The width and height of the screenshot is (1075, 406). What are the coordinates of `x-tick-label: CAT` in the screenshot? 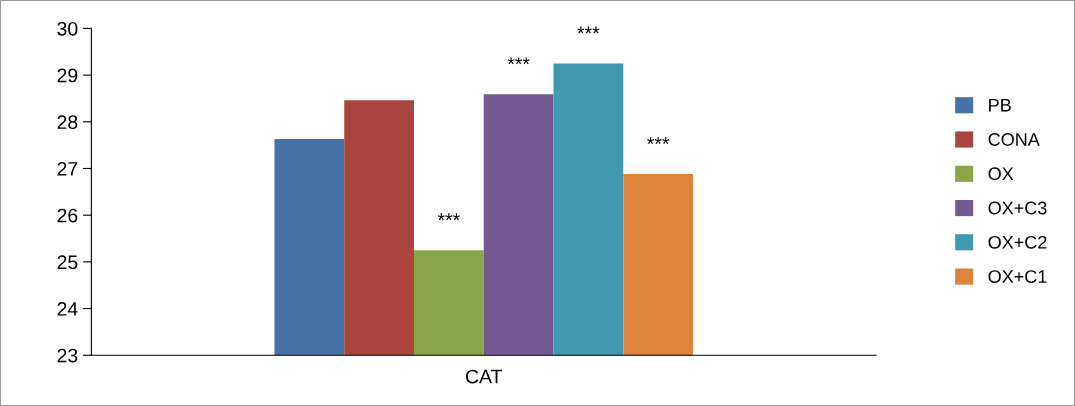 It's located at (484, 376).